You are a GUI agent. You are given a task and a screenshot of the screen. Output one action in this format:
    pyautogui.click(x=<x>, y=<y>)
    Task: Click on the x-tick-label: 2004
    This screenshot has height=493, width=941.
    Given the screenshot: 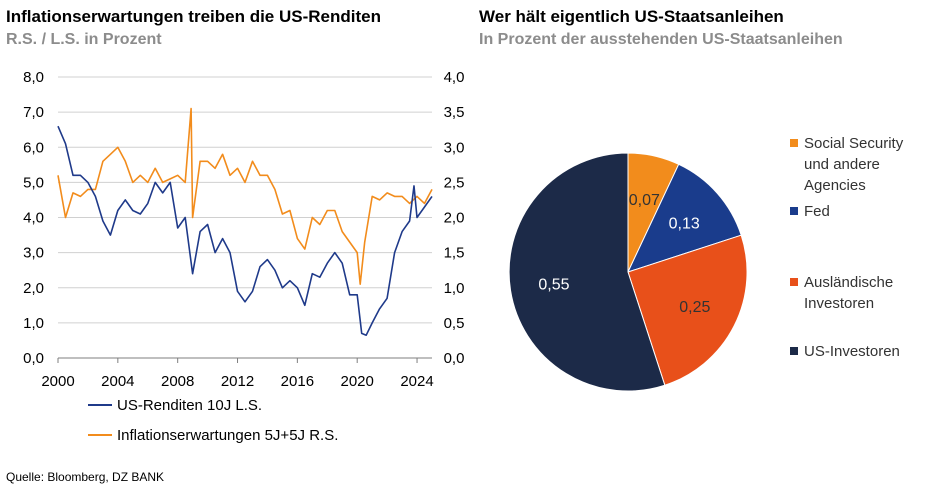 What is the action you would take?
    pyautogui.click(x=117, y=381)
    